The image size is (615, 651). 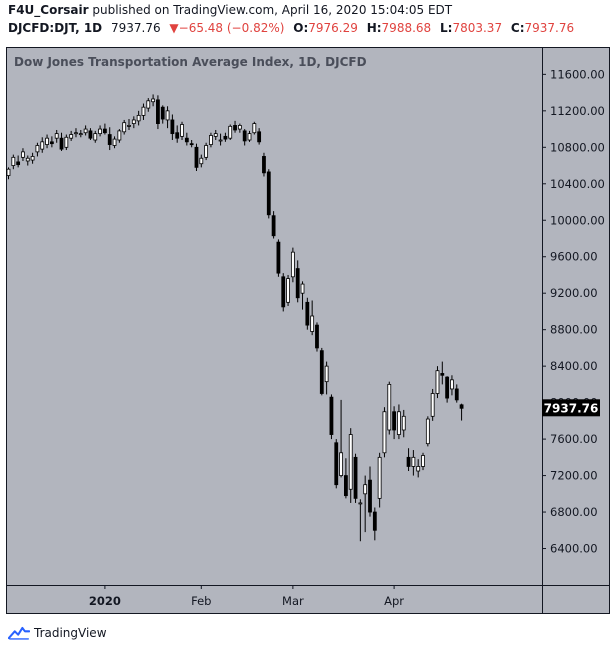 I want to click on last-price-tag: 7937.76, so click(x=571, y=408).